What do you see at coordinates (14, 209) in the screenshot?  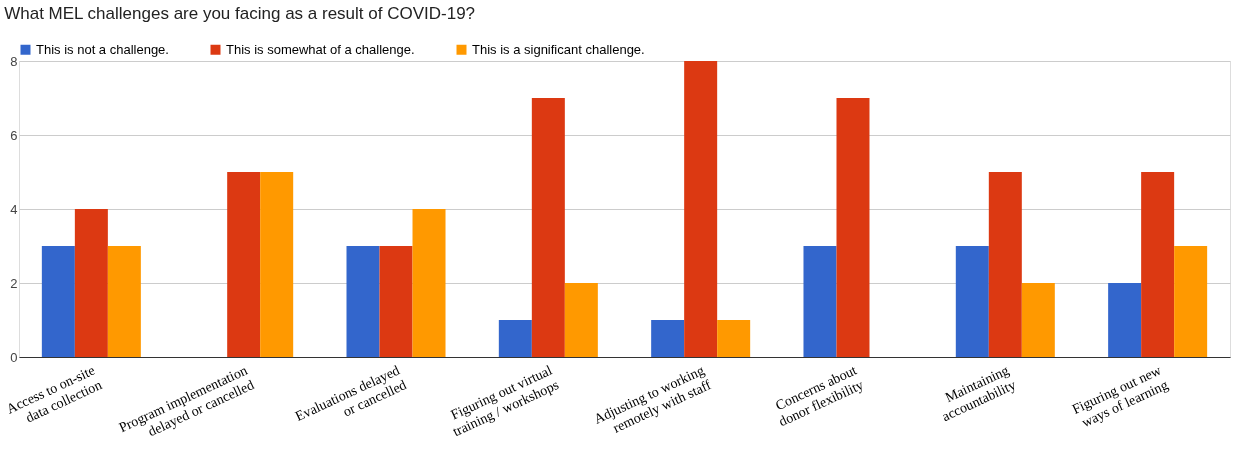 I see `y-tick-label: 4` at bounding box center [14, 209].